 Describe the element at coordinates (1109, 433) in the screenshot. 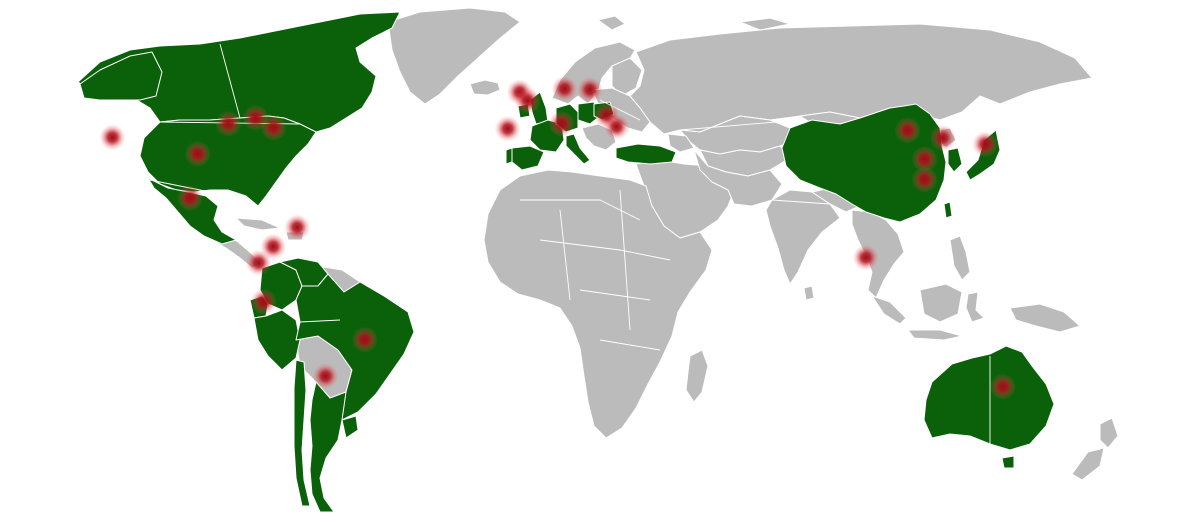

I see `new-zealand-north` at that location.